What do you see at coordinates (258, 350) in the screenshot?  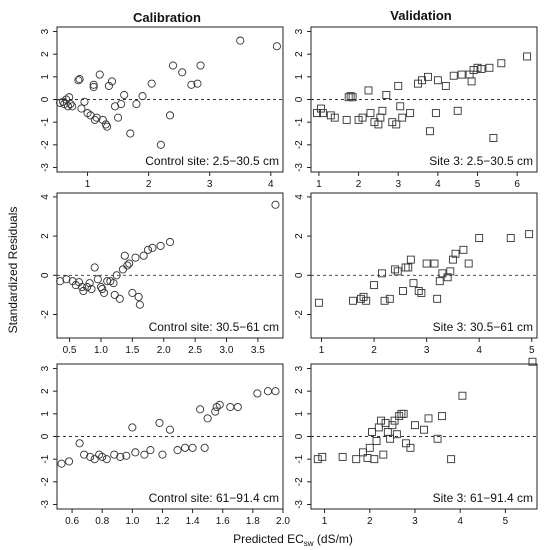 I see `x-tick-label: 3.5` at bounding box center [258, 350].